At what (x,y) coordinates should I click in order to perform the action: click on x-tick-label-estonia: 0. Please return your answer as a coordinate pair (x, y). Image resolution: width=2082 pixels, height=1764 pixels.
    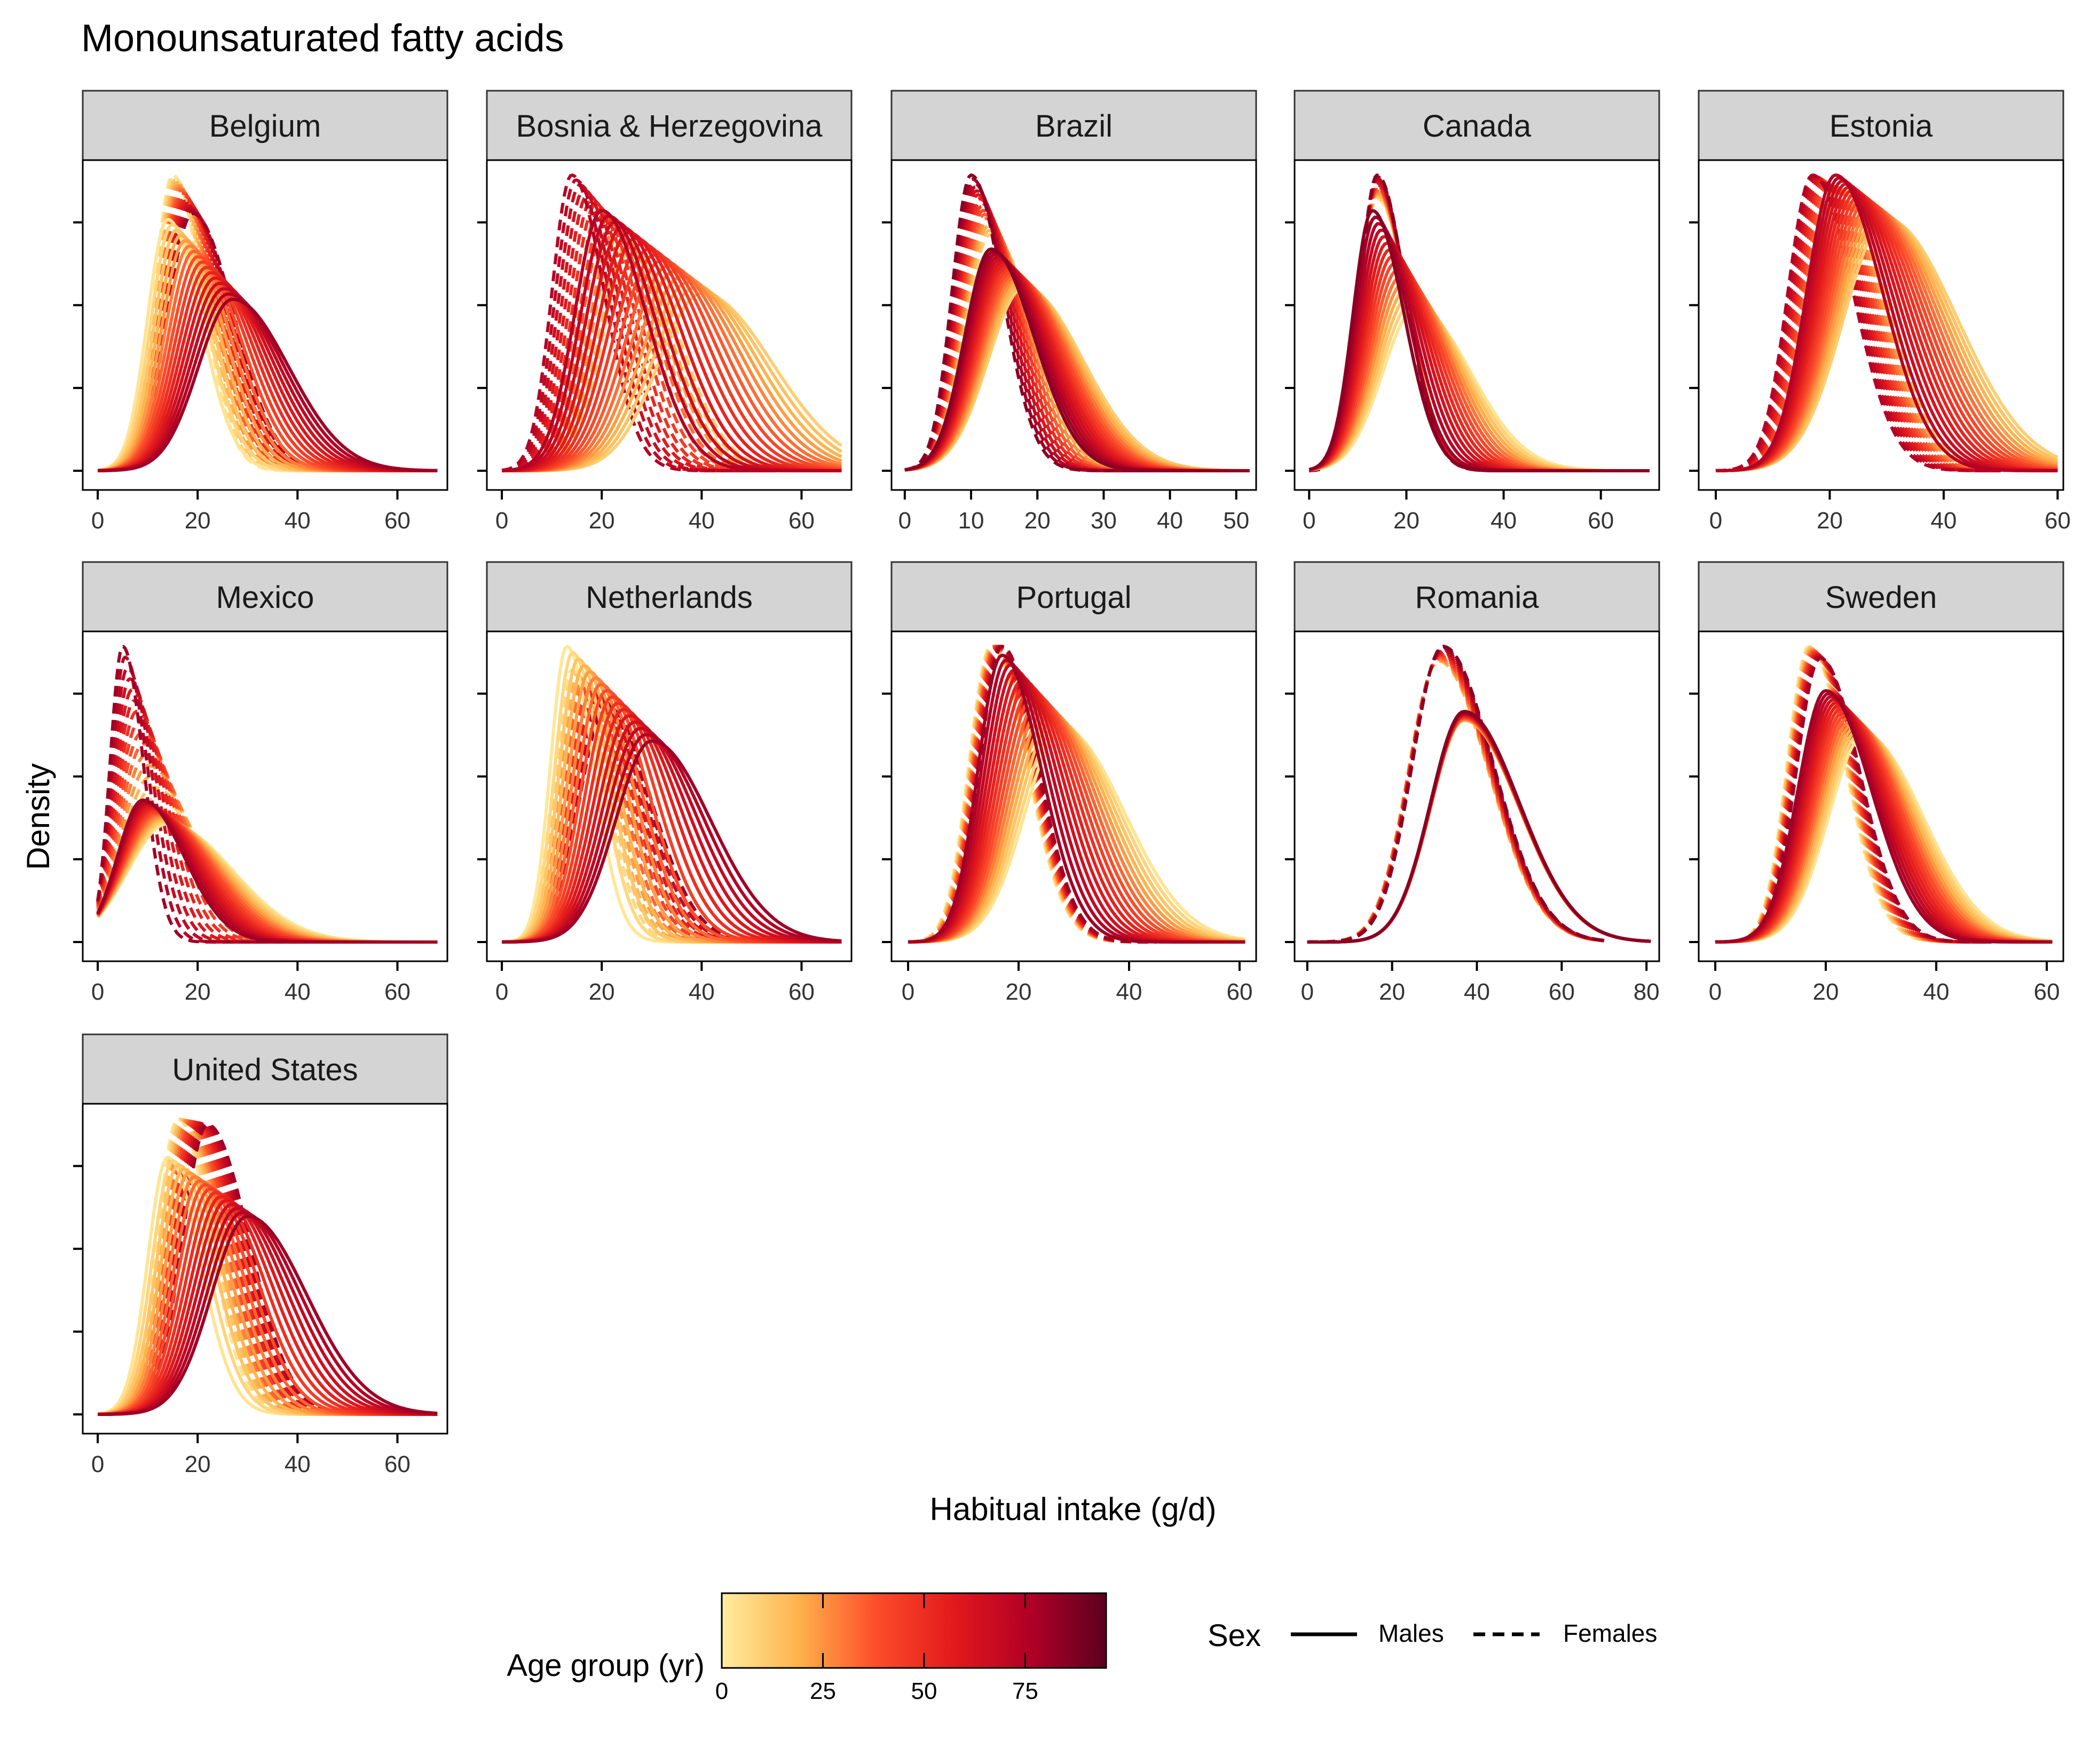
    Looking at the image, I should click on (1715, 521).